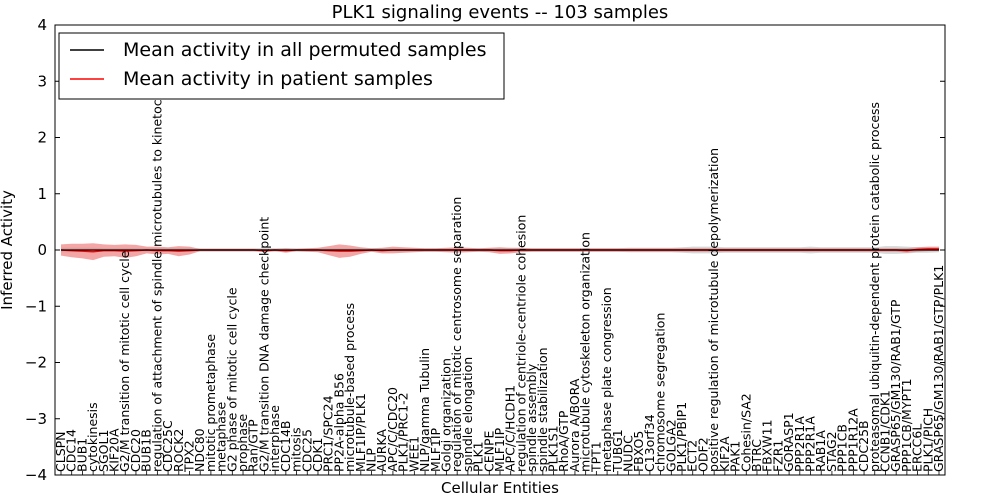 Image resolution: width=1000 pixels, height=500 pixels. What do you see at coordinates (317, 455) in the screenshot?
I see `category-label: CDK1` at bounding box center [317, 455].